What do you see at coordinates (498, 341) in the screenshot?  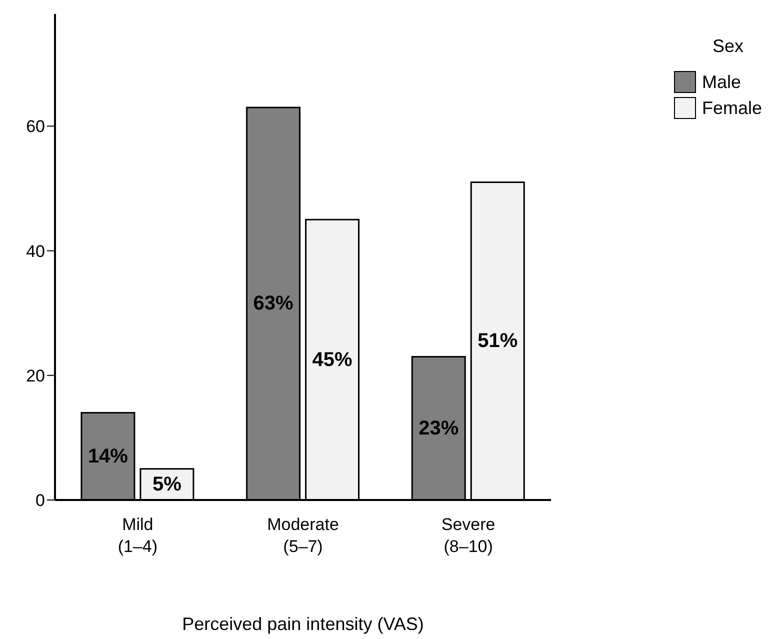 I see `data-label: 51%` at bounding box center [498, 341].